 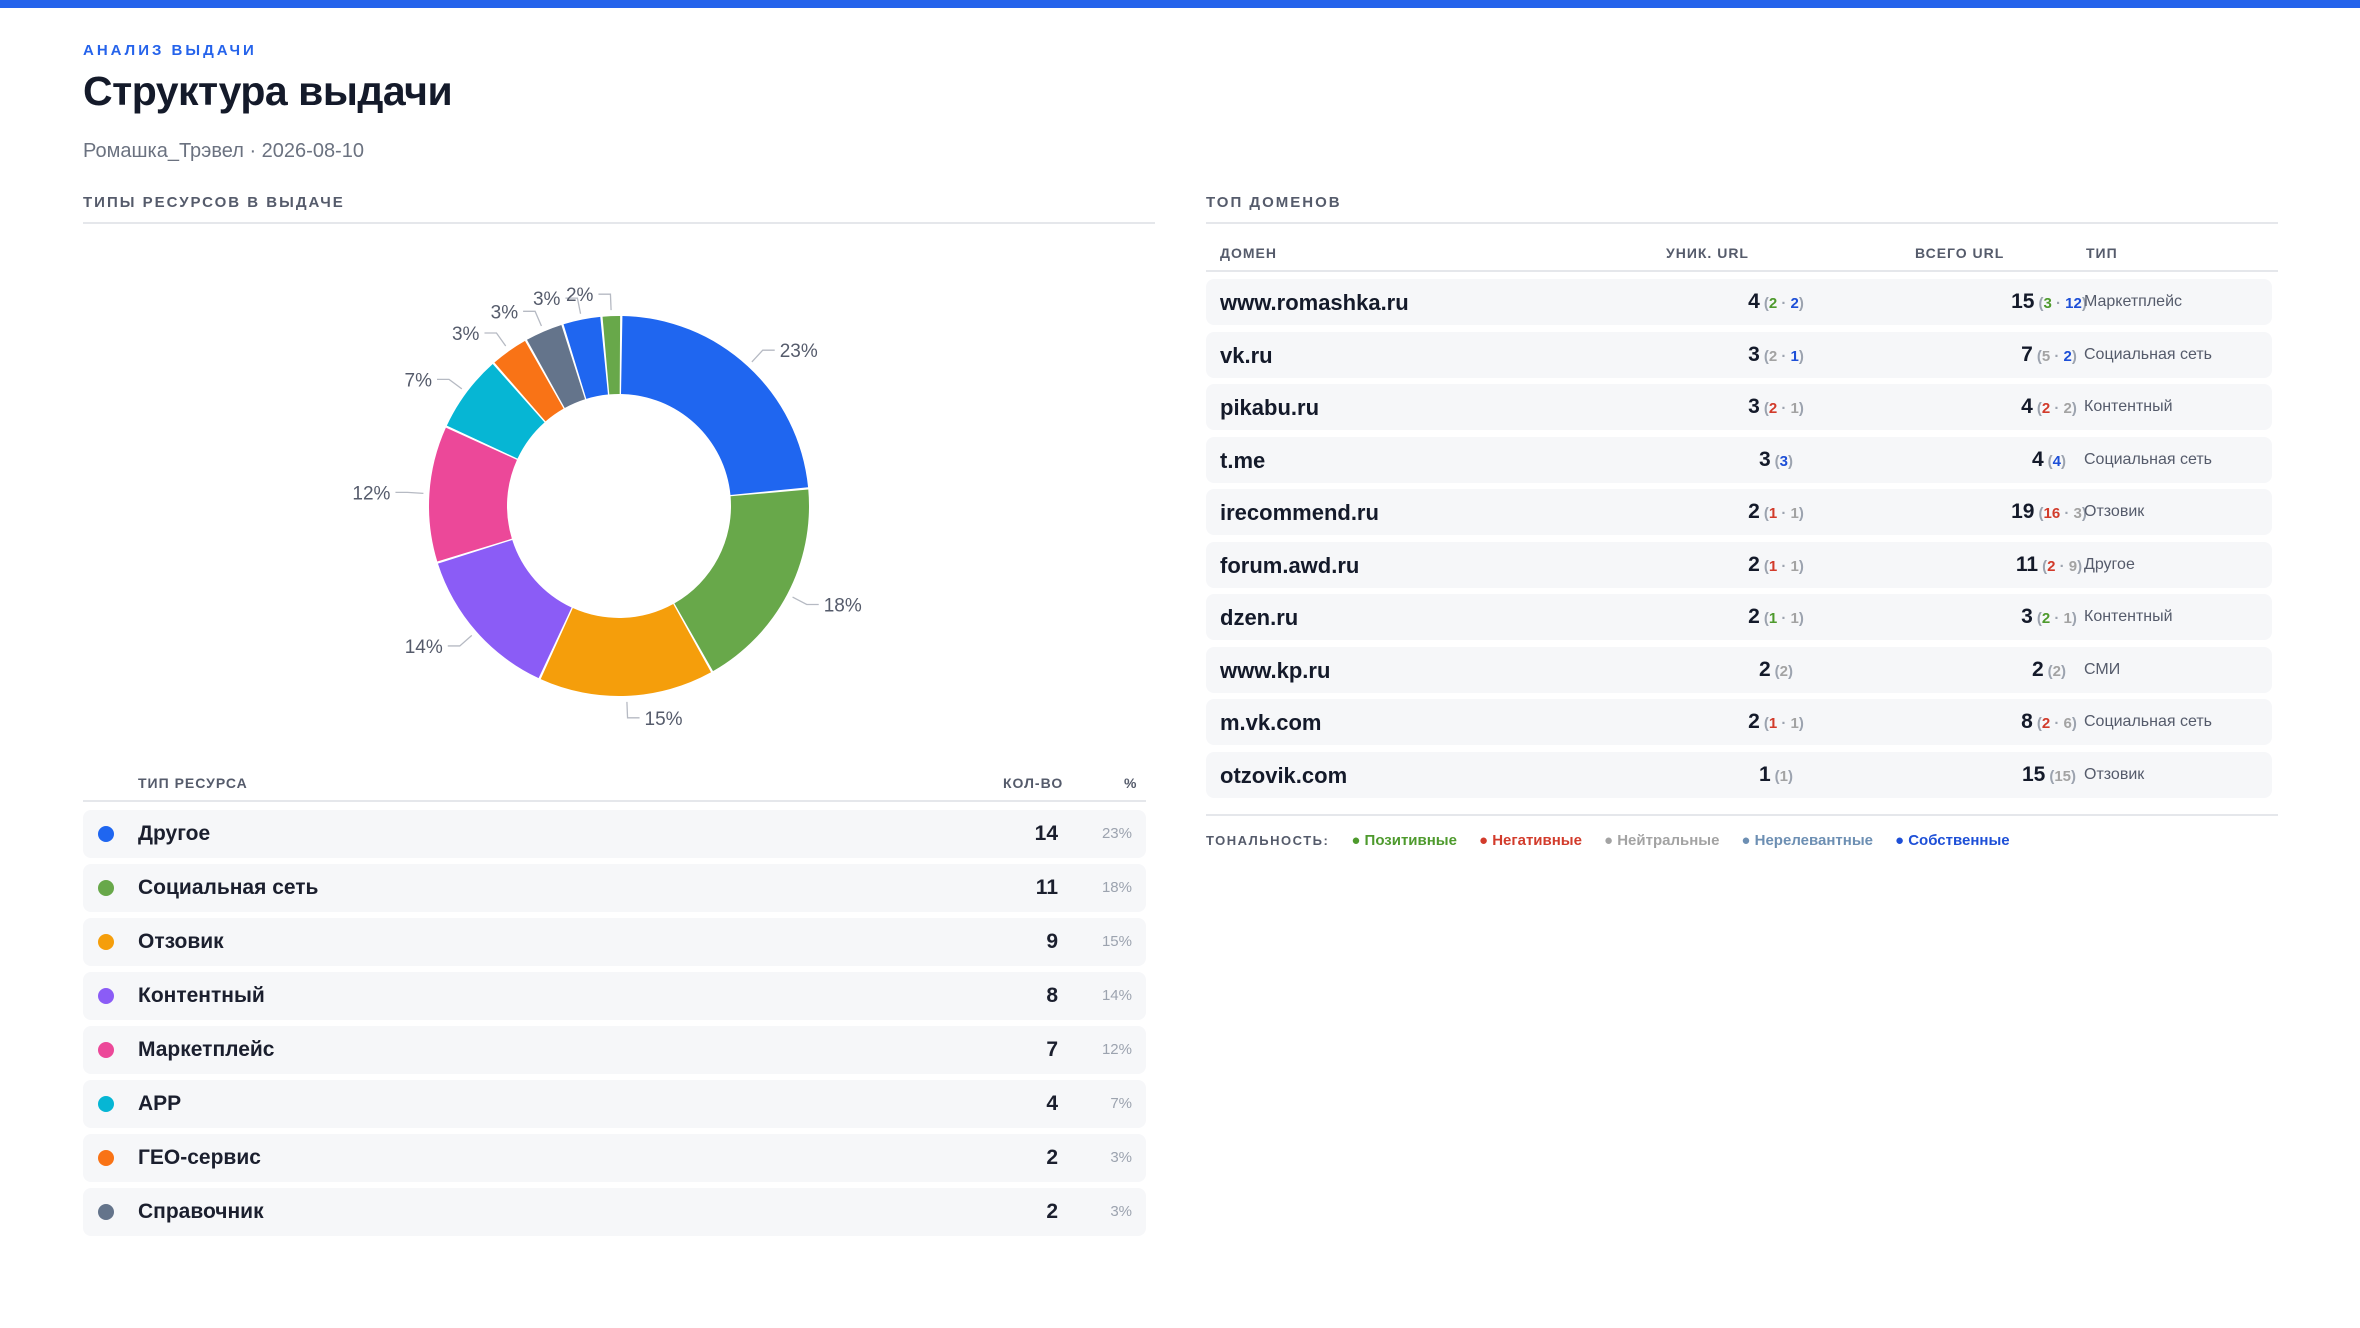 I want to click on donut-slice-label: 3%, so click(x=466, y=334).